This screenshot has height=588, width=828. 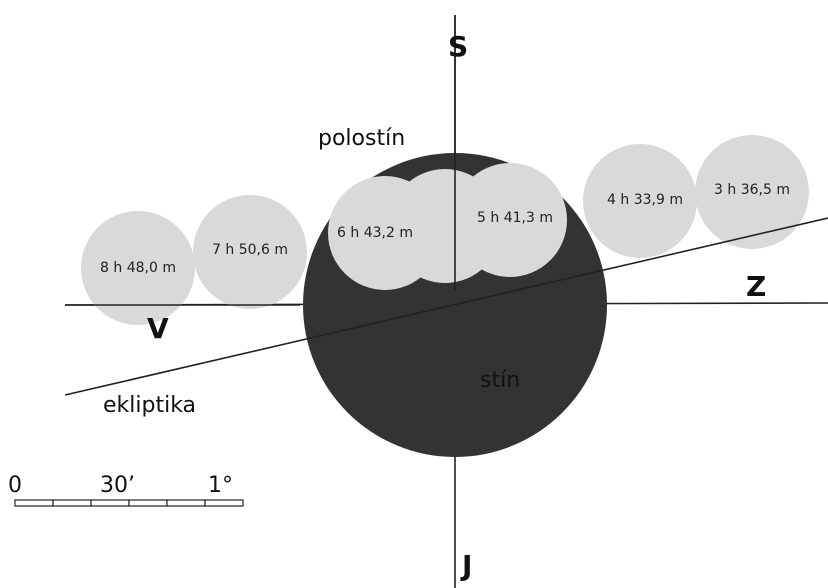 I want to click on moon-time: 7 h 50,6 m, so click(x=250, y=250).